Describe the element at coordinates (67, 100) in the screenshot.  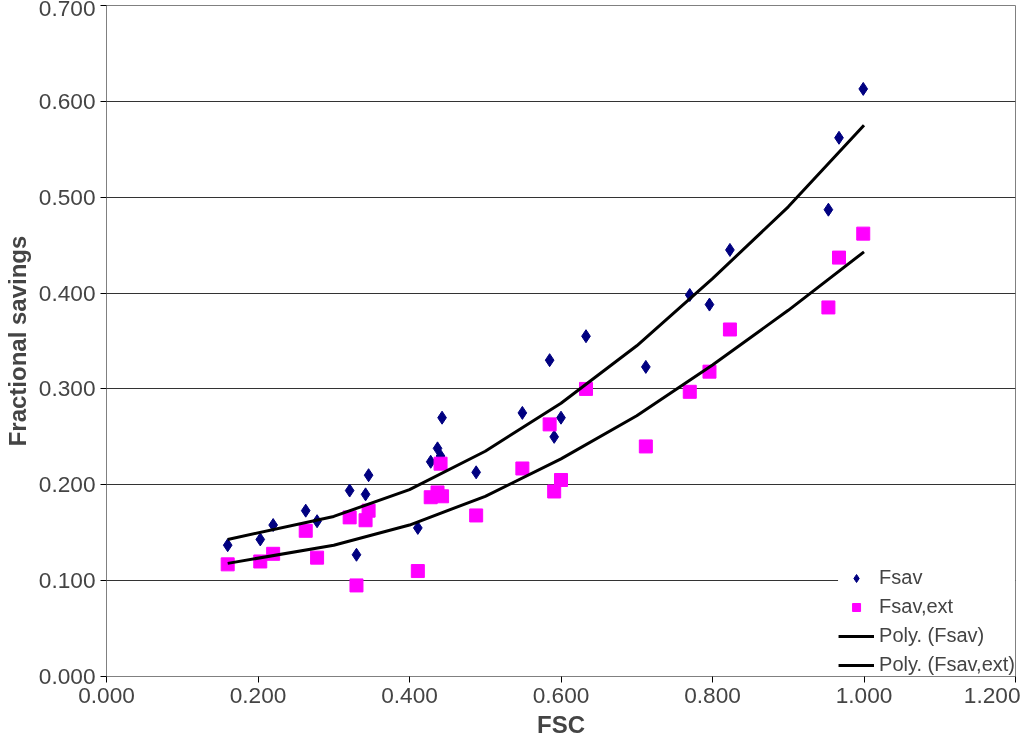
I see `y-tick-label: 0.600` at that location.